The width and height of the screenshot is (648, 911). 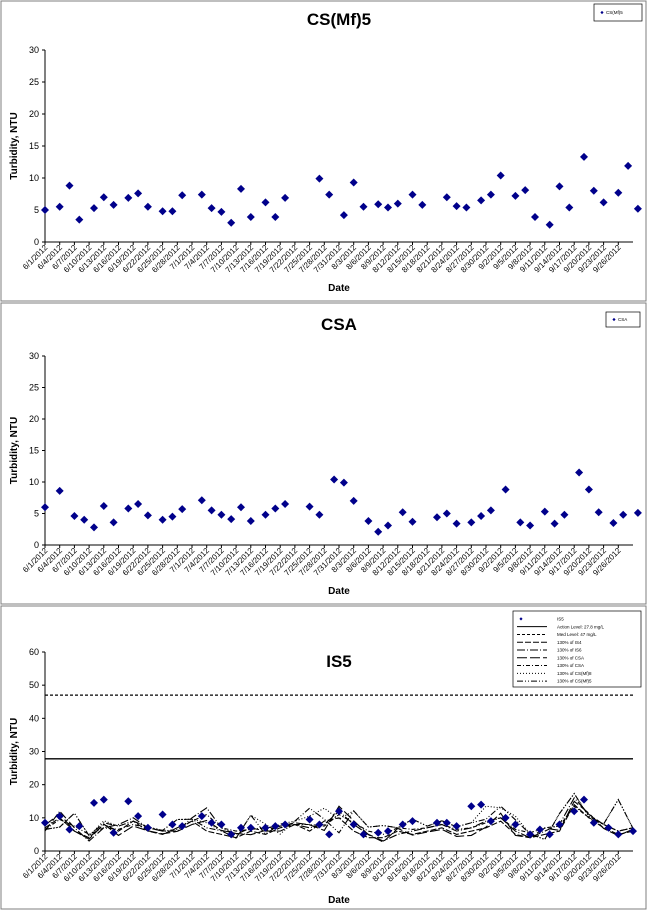 What do you see at coordinates (339, 591) in the screenshot?
I see `csa-x-axis-label: Date` at bounding box center [339, 591].